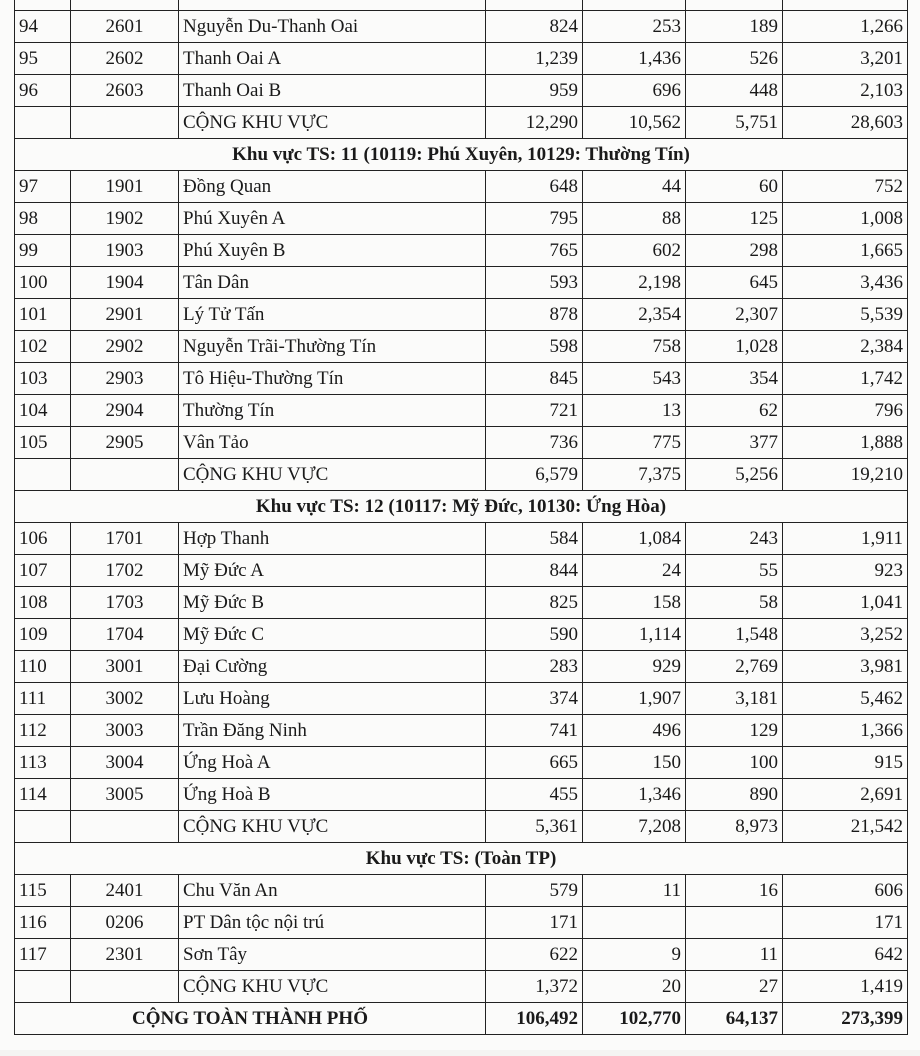 Image resolution: width=920 pixels, height=1056 pixels. What do you see at coordinates (734, 442) in the screenshot?
I see `value-col-3: 377` at bounding box center [734, 442].